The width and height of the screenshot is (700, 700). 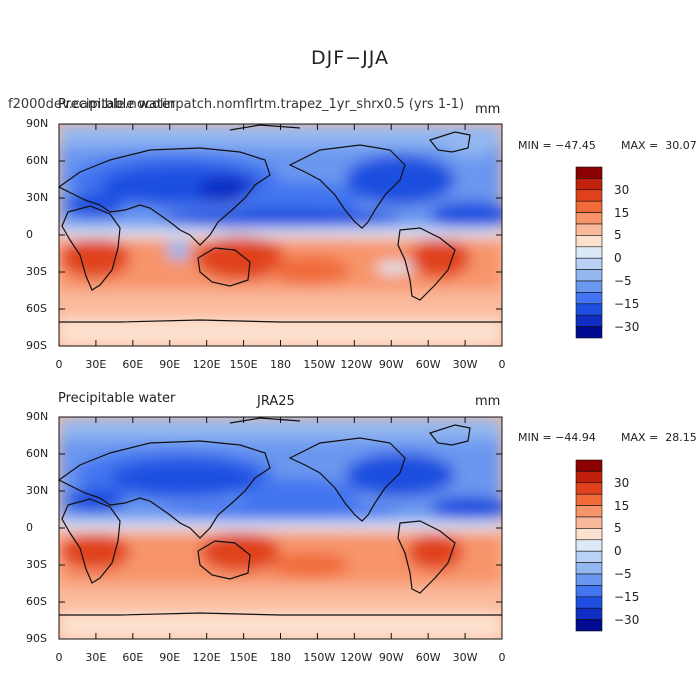 What do you see at coordinates (659, 437) in the screenshot?
I see `panel2-max: MAX = 28.15` at bounding box center [659, 437].